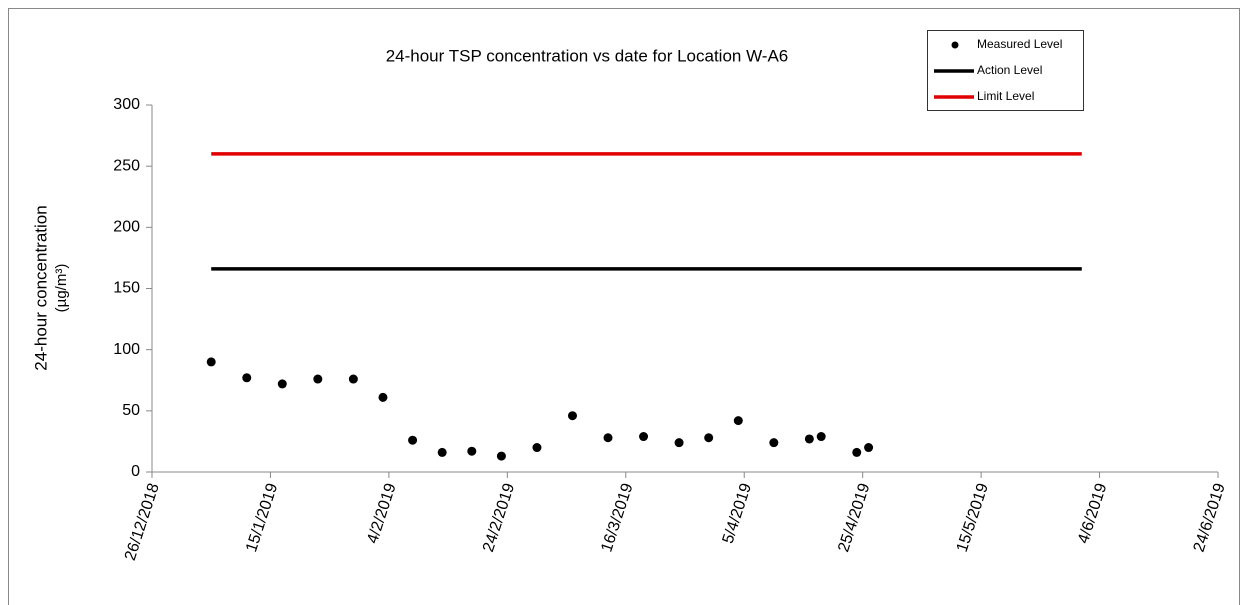  Describe the element at coordinates (131, 410) in the screenshot. I see `y-tick-label: 50` at that location.